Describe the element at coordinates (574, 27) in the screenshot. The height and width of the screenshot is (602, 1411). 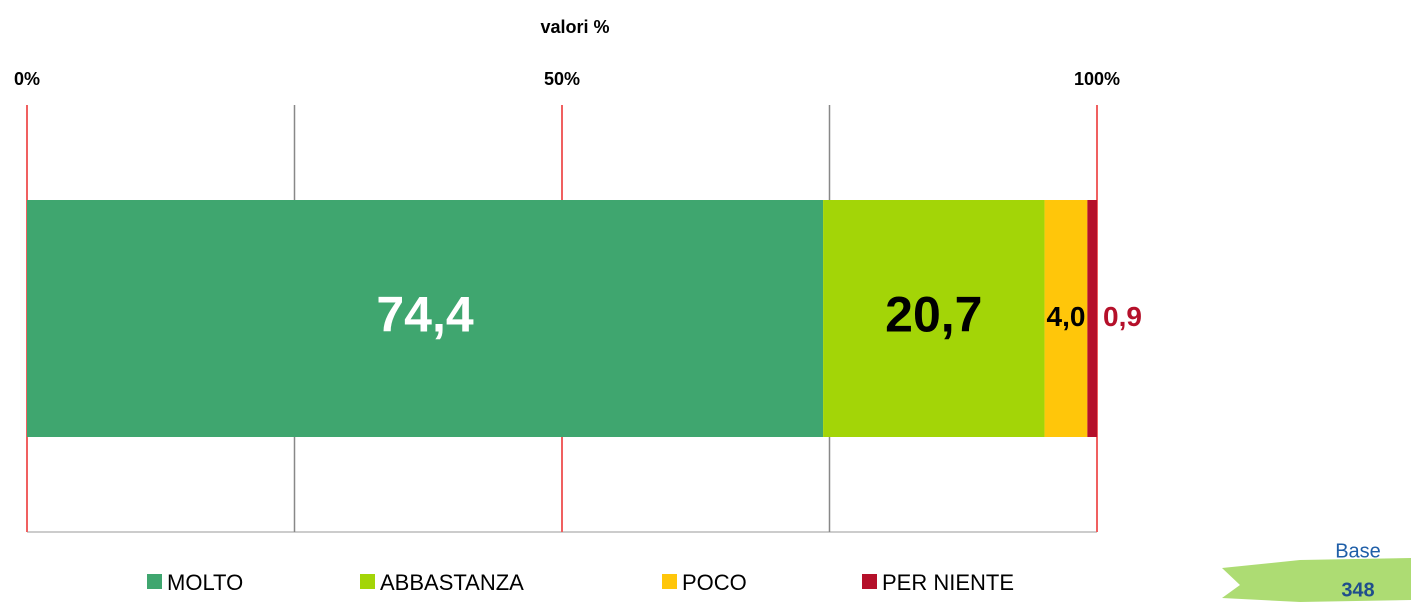
I see `chart-title: valori %` at that location.